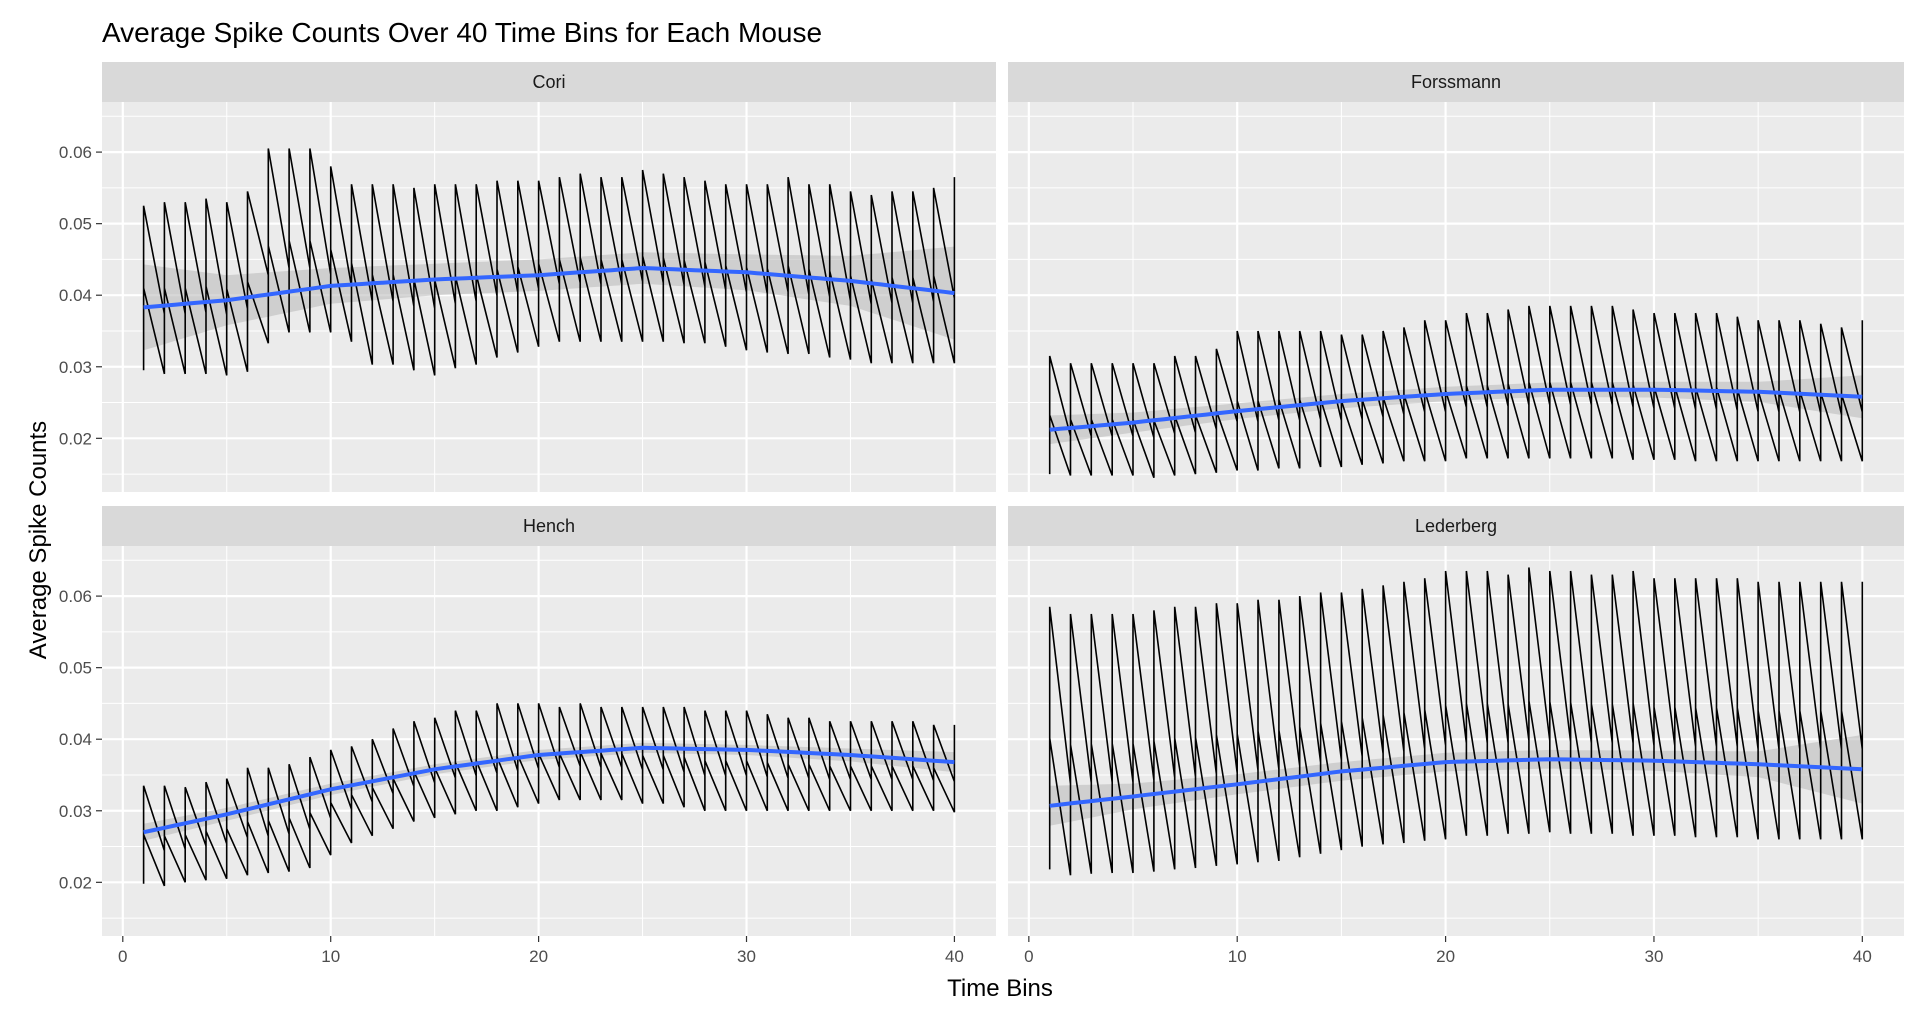 The height and width of the screenshot is (1020, 1920). I want to click on facet-strip-label: Forssmann, so click(1456, 82).